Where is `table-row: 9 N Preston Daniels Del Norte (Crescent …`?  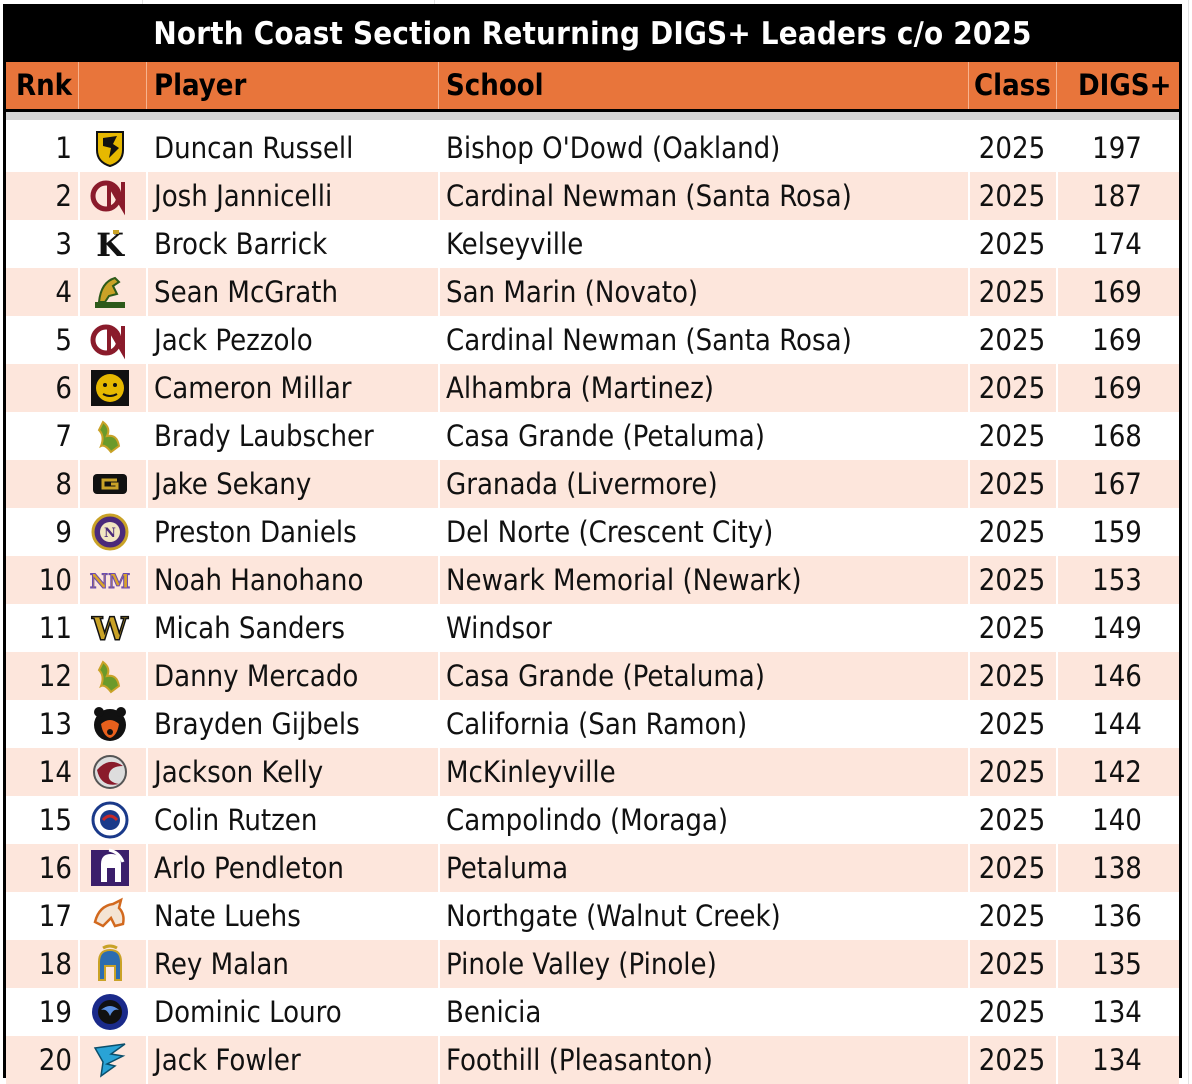 table-row: 9 N Preston Daniels Del Norte (Crescent … is located at coordinates (592, 532).